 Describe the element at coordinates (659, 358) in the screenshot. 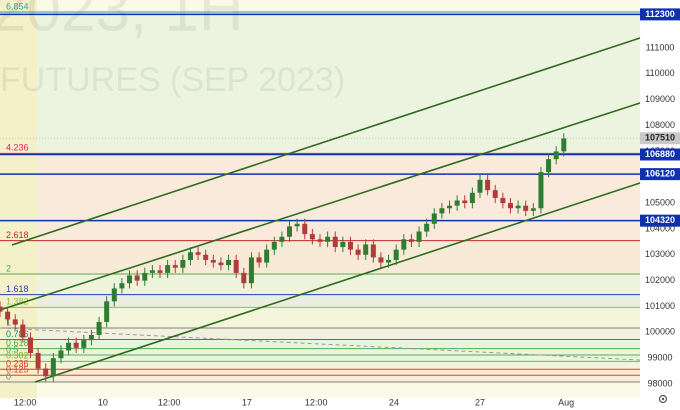

I see `y-tick-label: 99000` at that location.